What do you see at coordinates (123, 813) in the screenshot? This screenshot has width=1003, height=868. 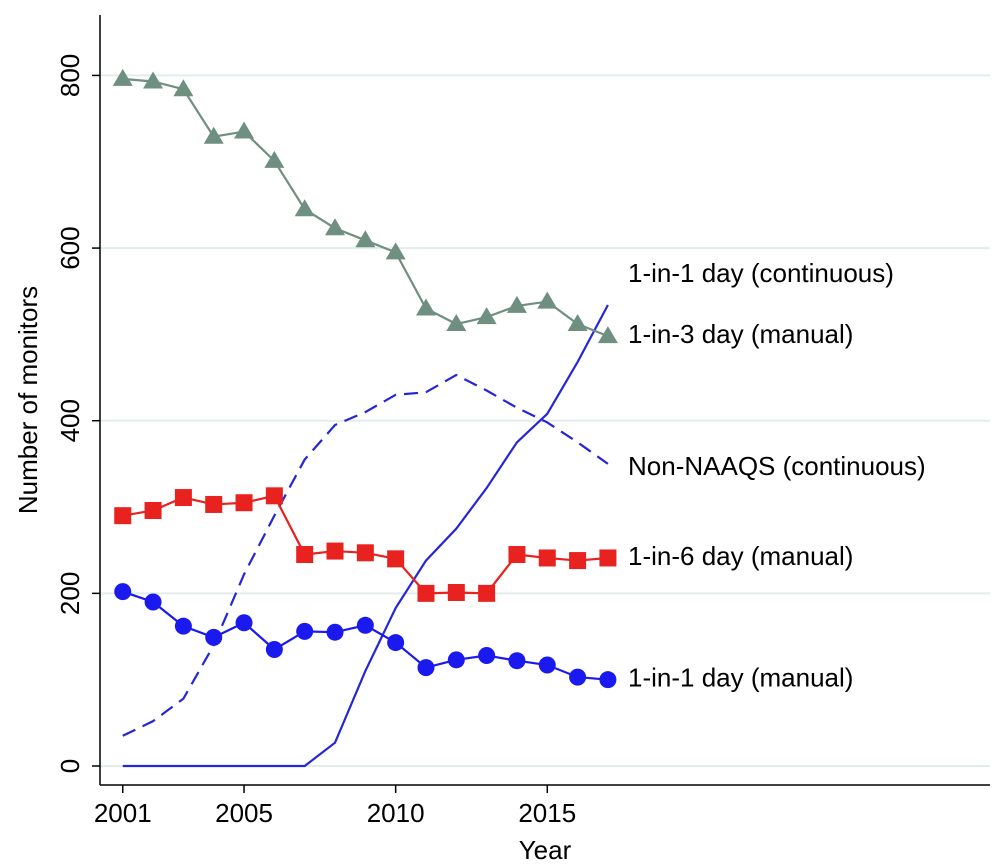 I see `x-tick-label: 2001` at bounding box center [123, 813].